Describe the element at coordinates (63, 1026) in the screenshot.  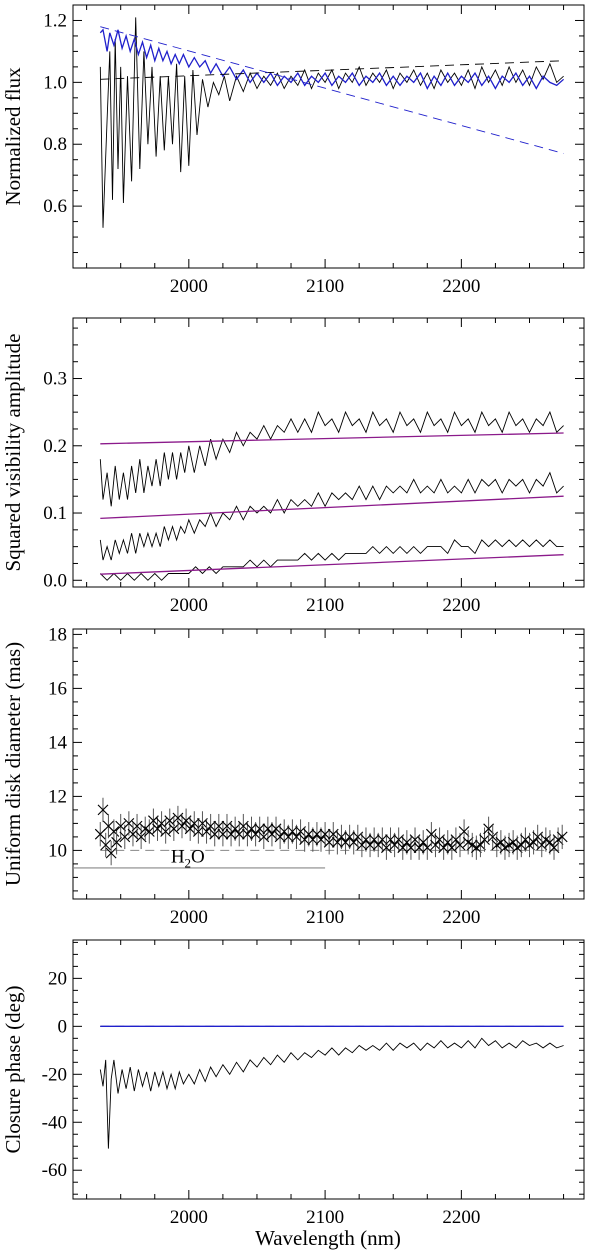
I see `y-tick-label: 0` at that location.